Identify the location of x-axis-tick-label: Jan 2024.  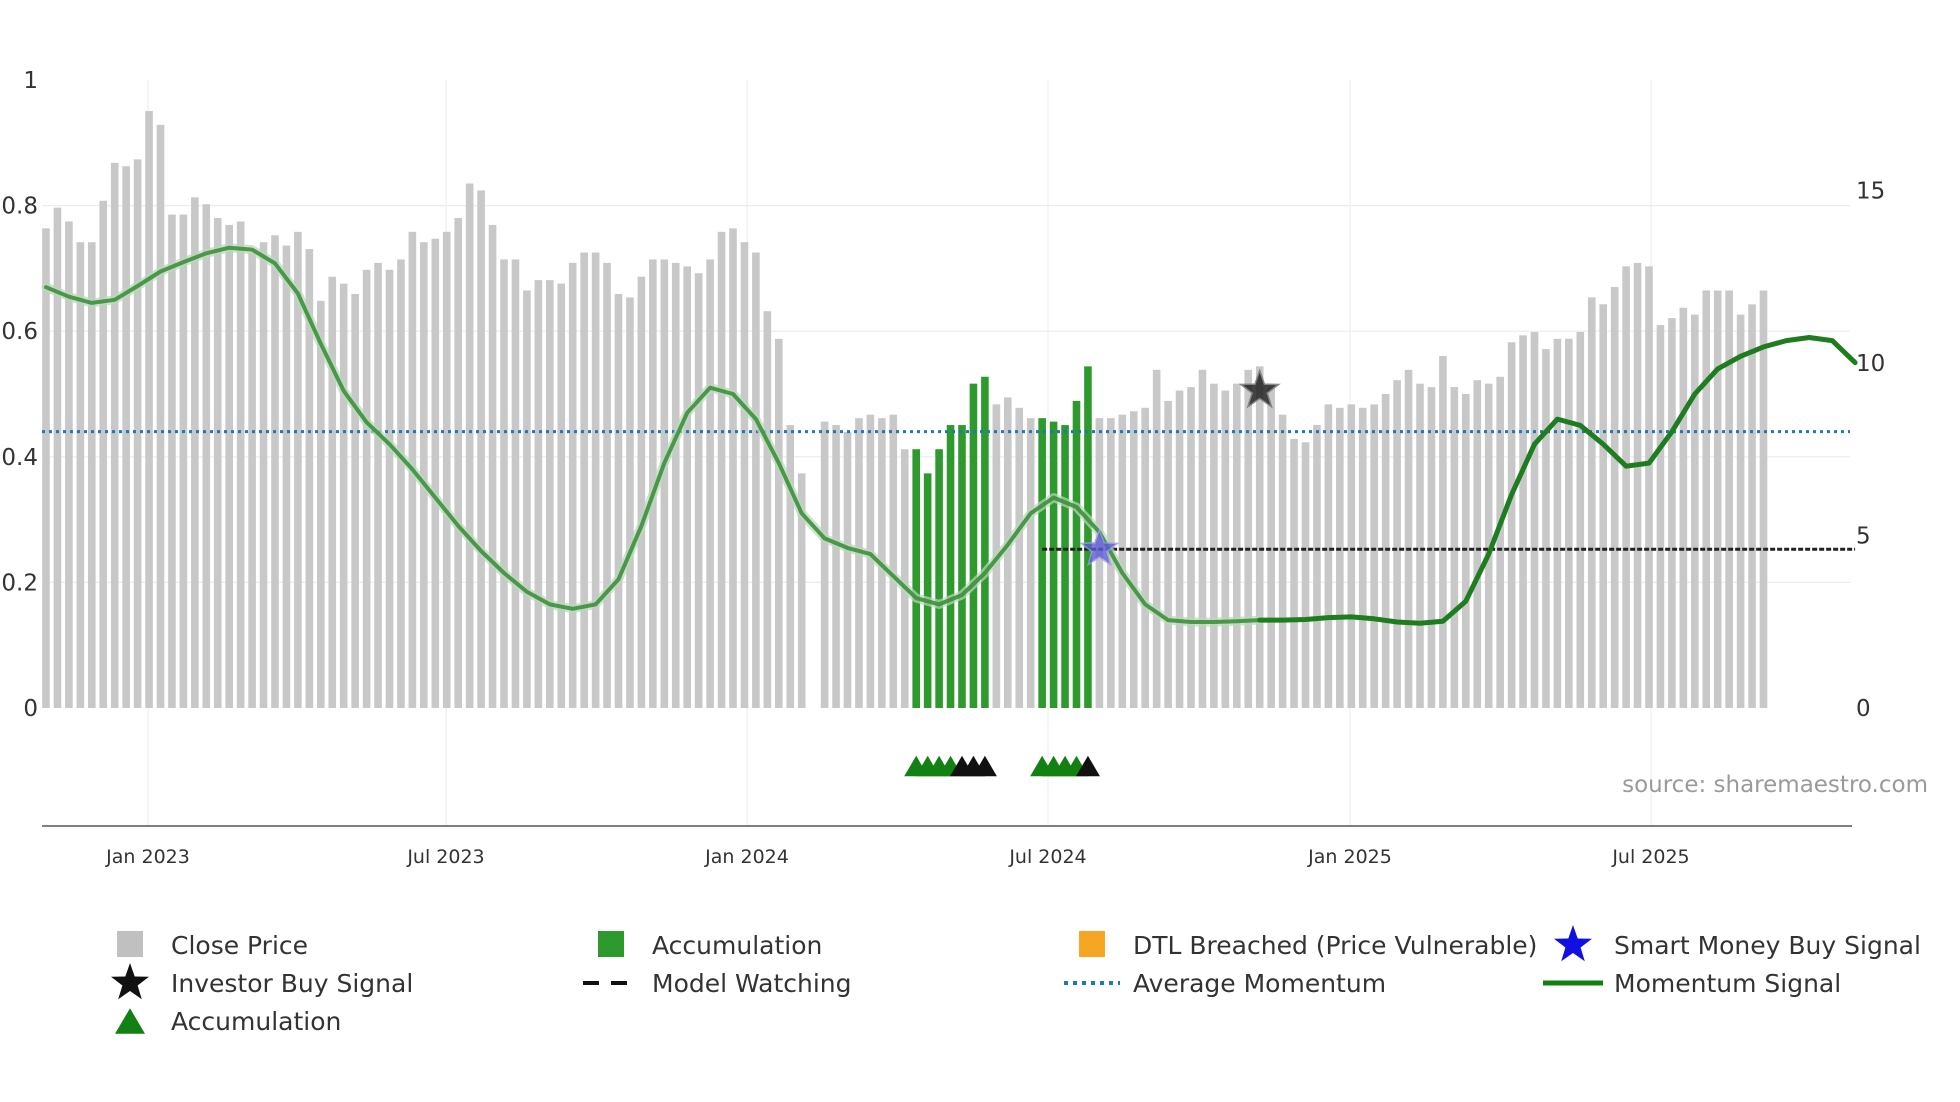
(746, 857).